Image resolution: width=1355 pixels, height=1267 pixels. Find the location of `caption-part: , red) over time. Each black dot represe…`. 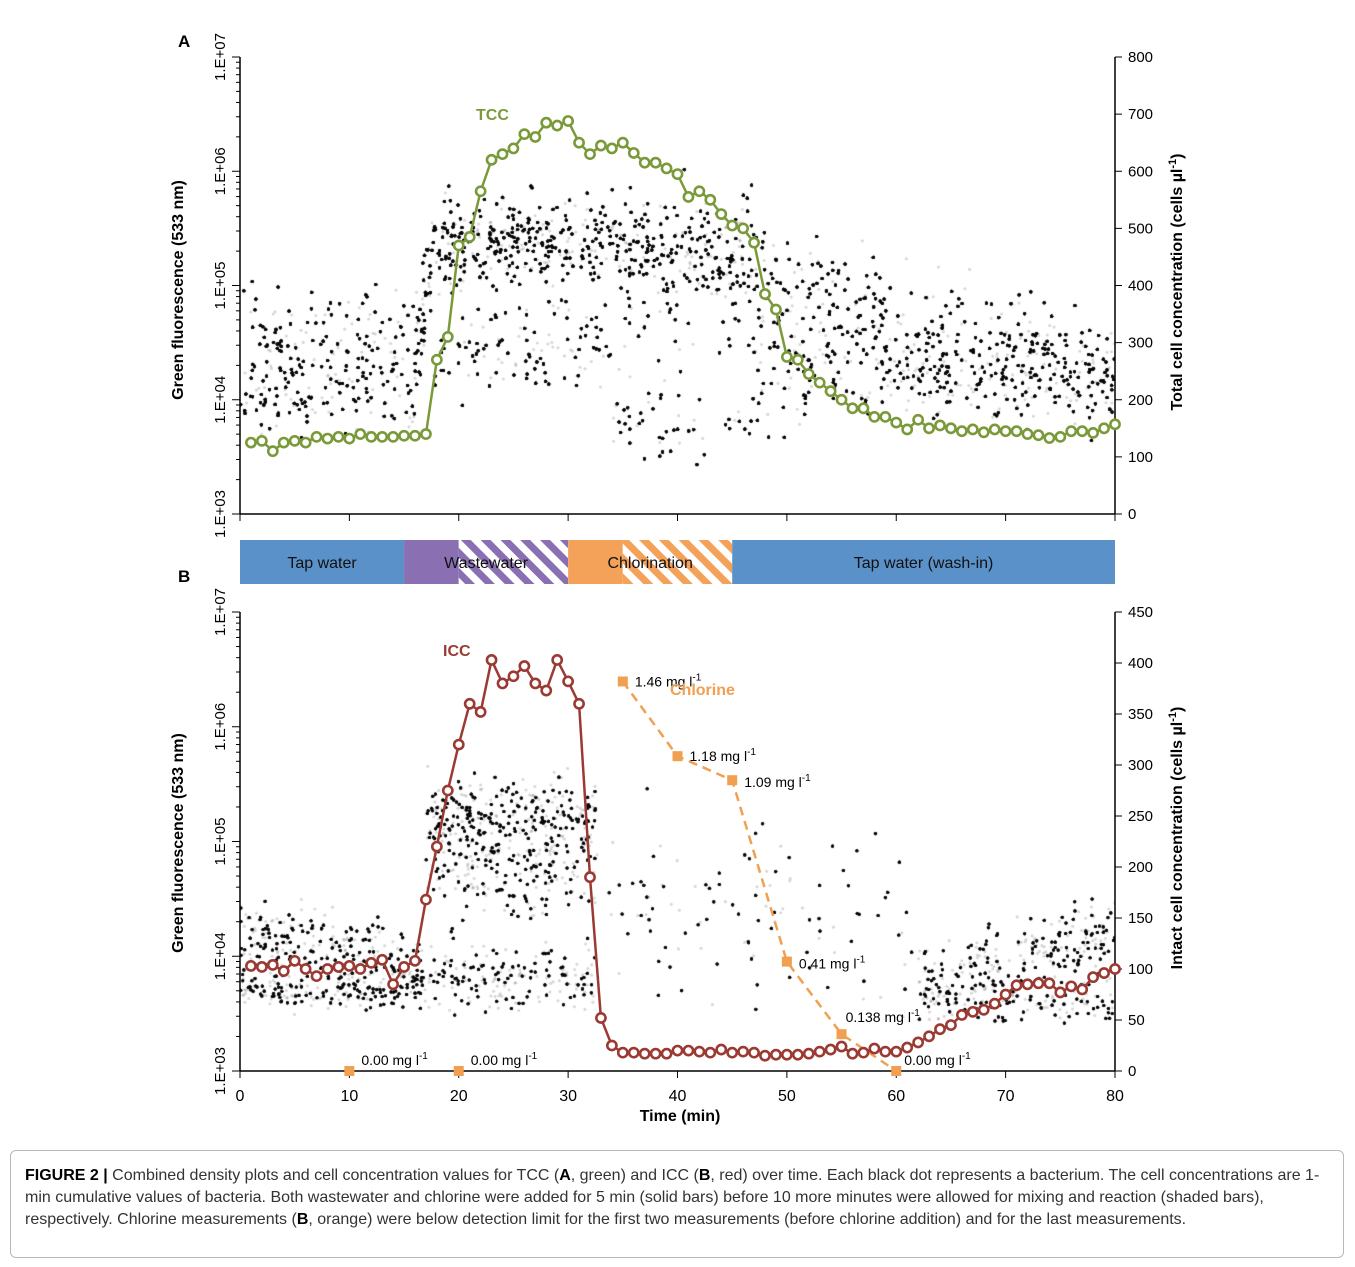

caption-part: , red) over time. Each black dot represe… is located at coordinates (672, 1197).